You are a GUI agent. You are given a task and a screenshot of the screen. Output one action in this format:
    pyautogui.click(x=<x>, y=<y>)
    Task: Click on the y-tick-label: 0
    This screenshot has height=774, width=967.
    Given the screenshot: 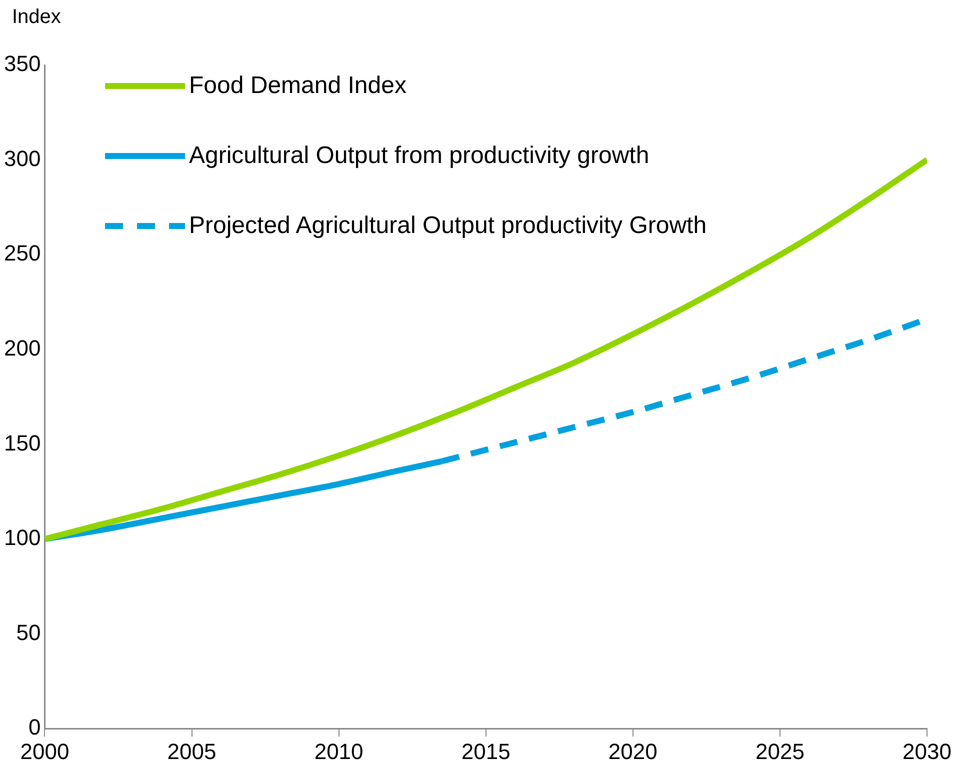 What is the action you would take?
    pyautogui.click(x=34, y=727)
    